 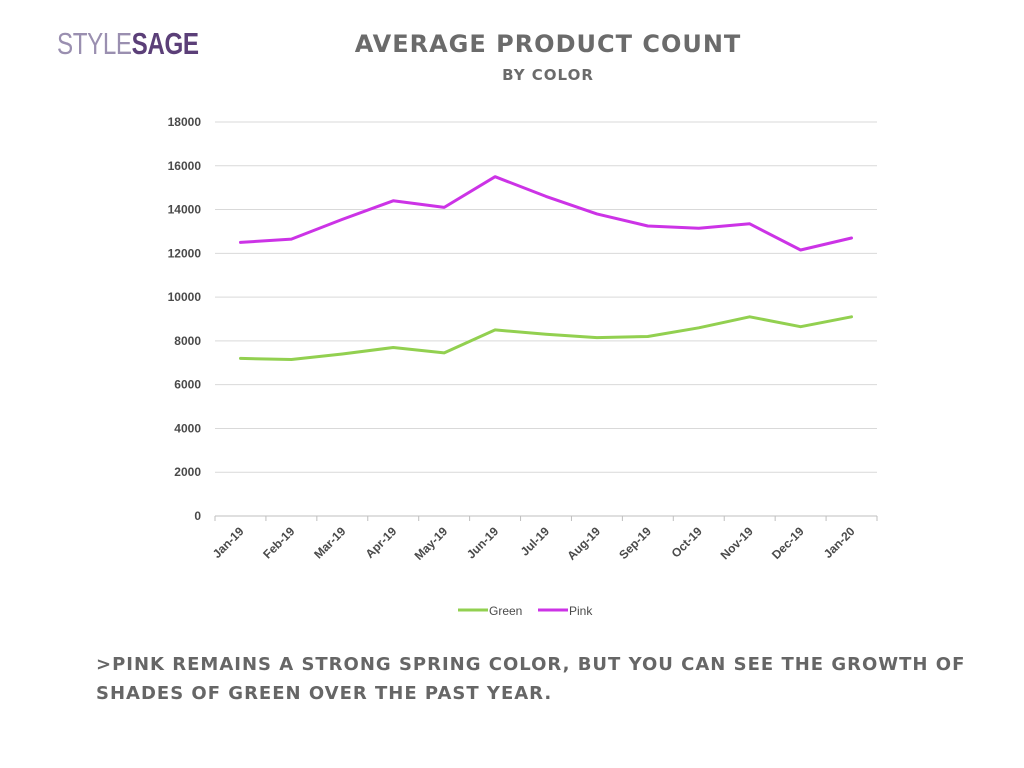 I want to click on y-tick-label: 4000, so click(x=187, y=428).